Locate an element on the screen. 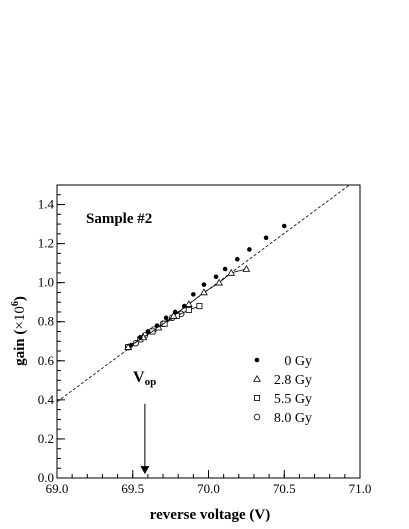  y-axis-title-main: gain ( is located at coordinates (20, 348).